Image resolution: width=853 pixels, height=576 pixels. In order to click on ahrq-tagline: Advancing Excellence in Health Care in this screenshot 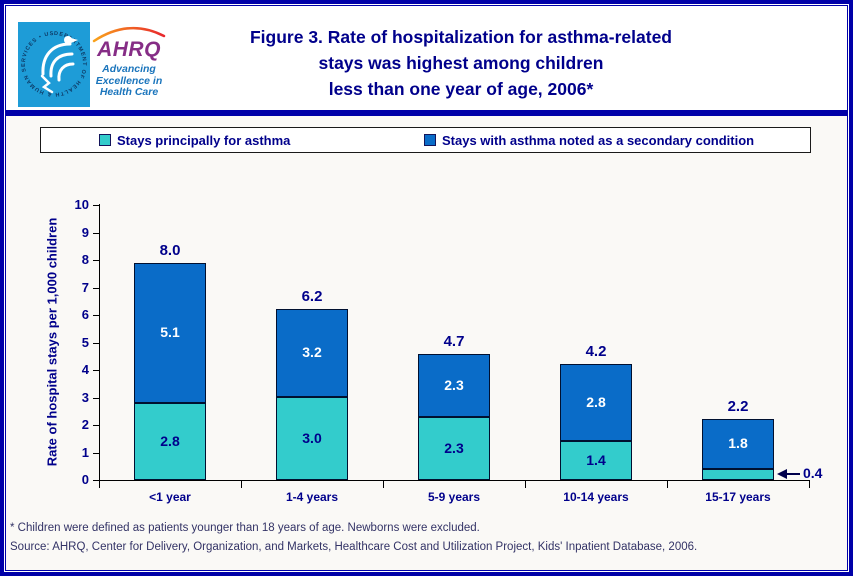, I will do `click(129, 81)`.